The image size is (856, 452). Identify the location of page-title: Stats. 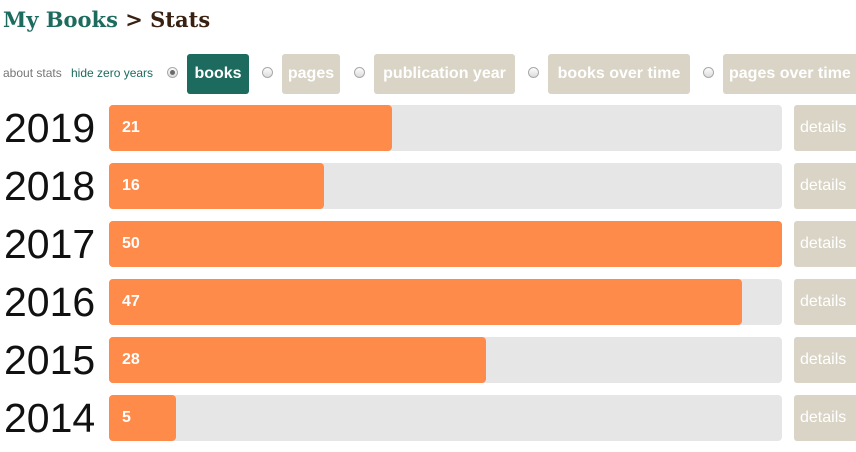
(180, 19).